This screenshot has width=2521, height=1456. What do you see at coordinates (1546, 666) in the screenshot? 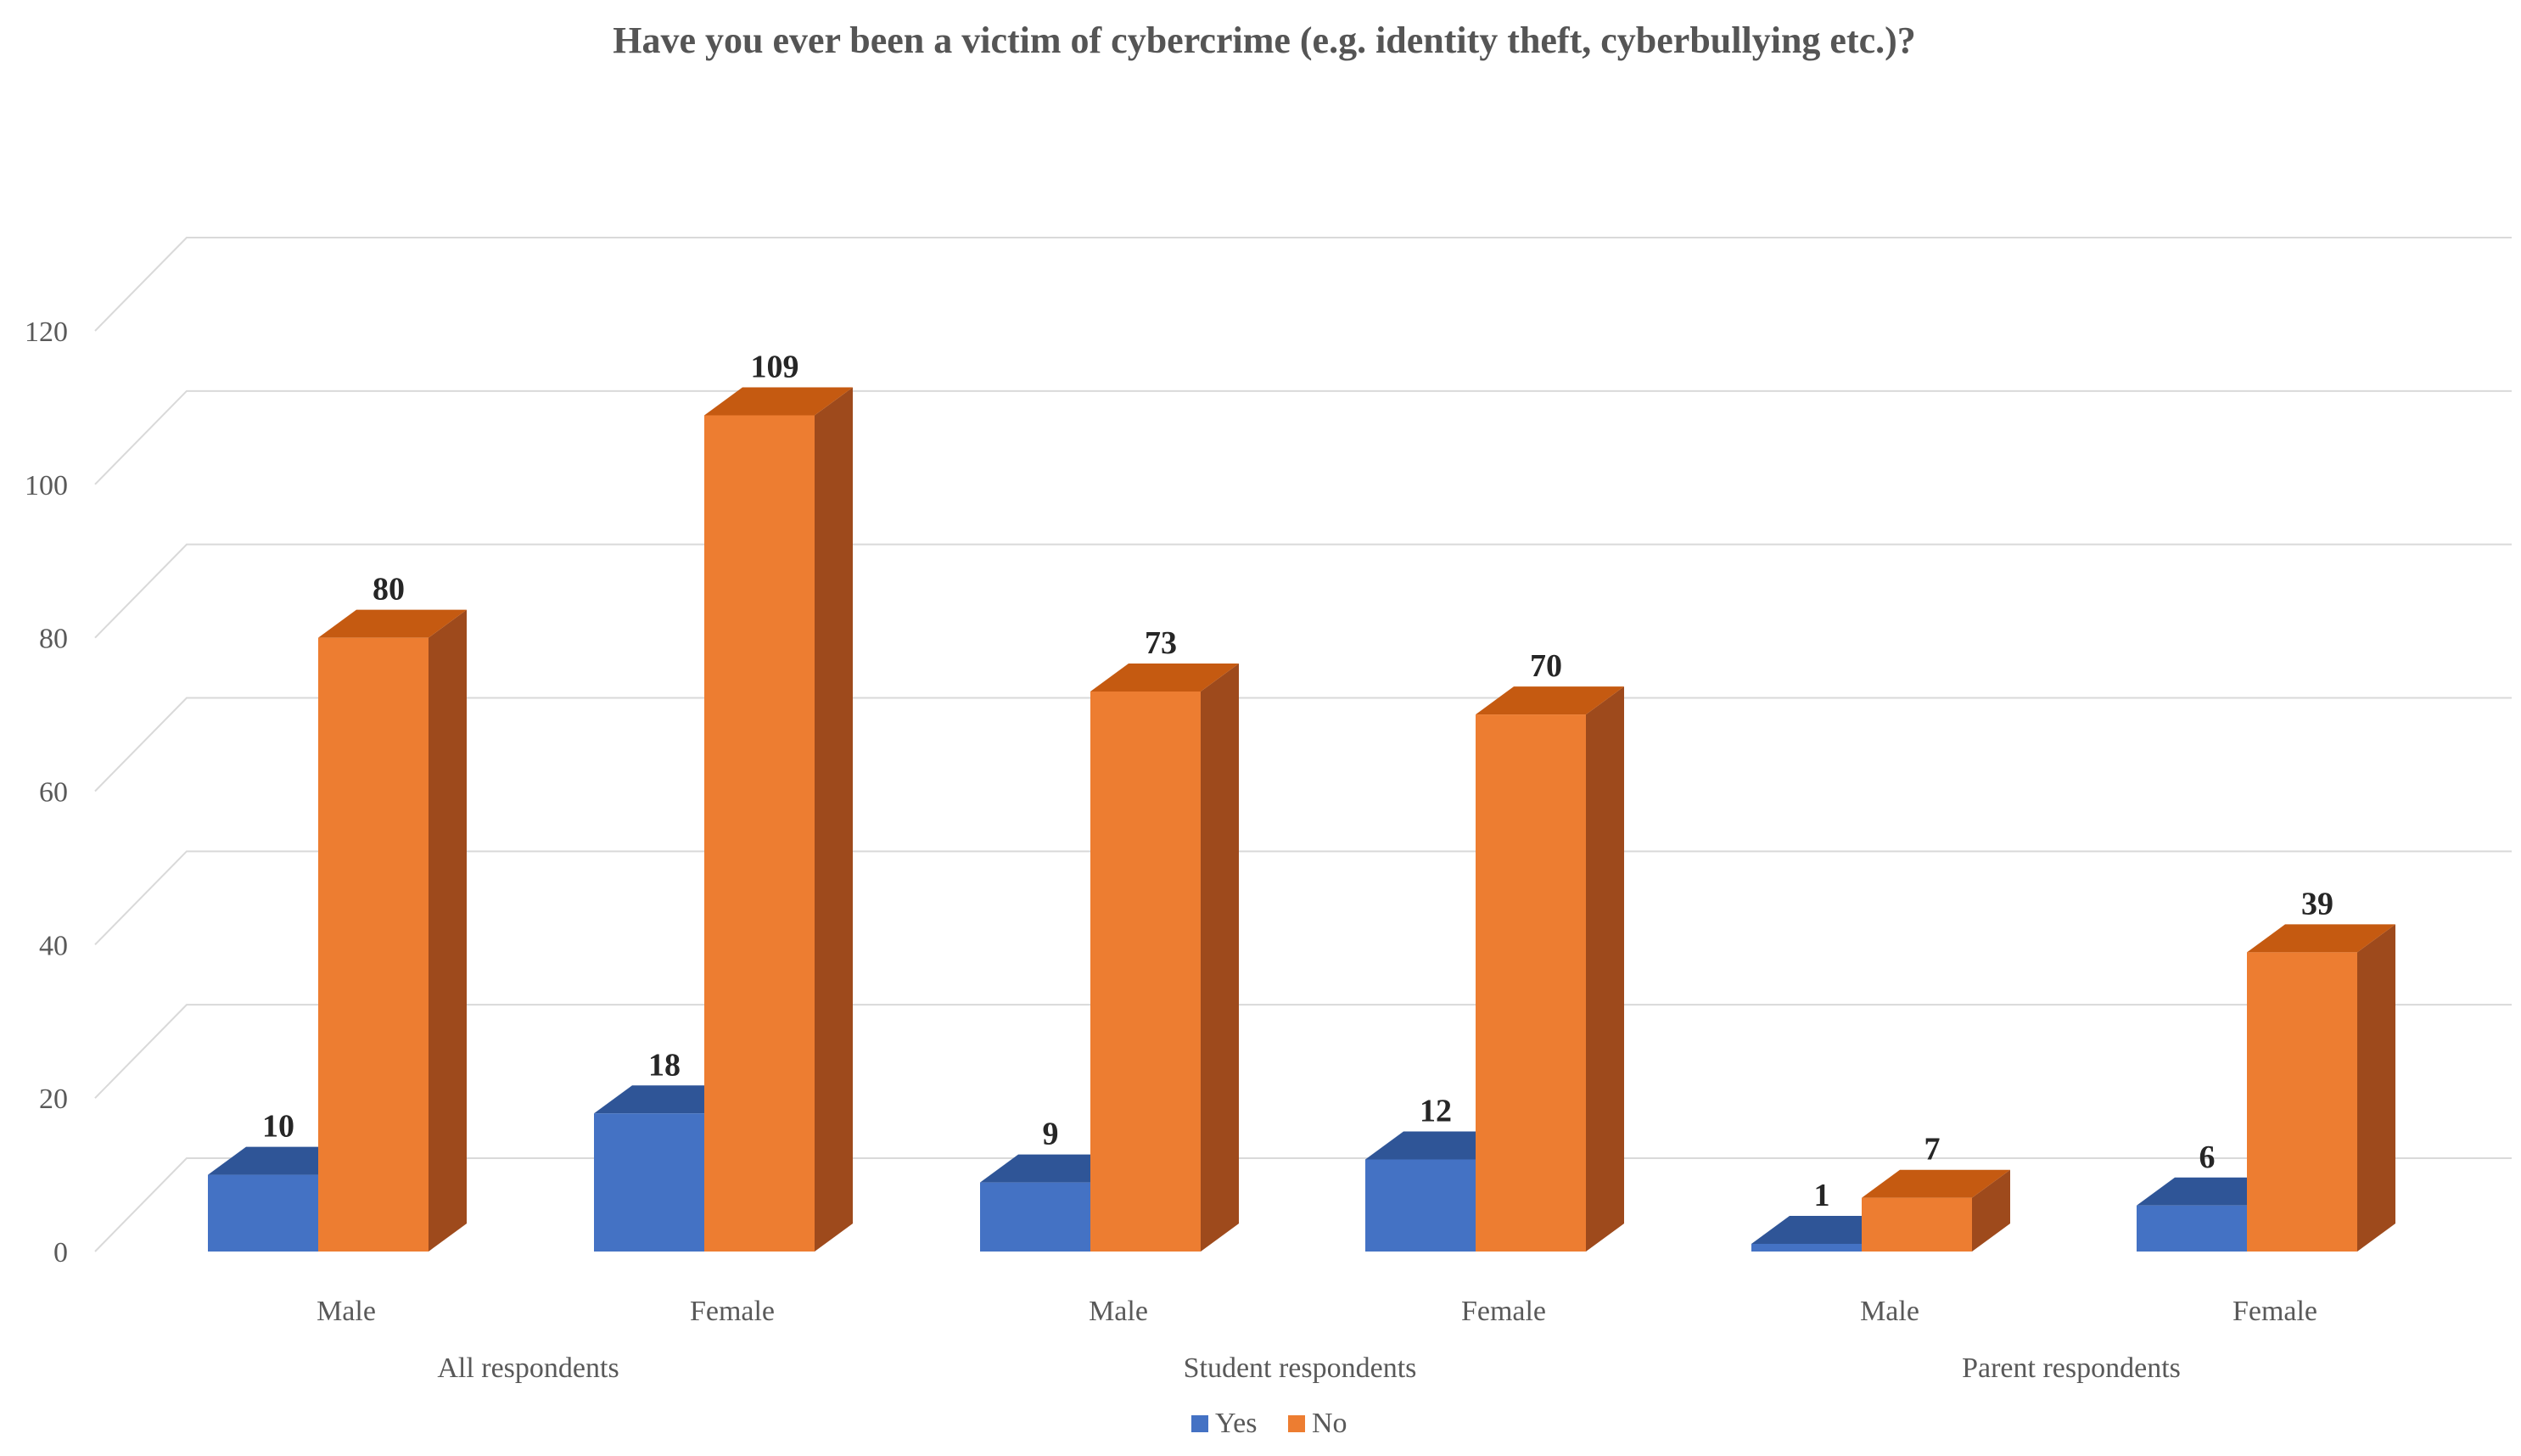
I see `data-label: 70` at bounding box center [1546, 666].